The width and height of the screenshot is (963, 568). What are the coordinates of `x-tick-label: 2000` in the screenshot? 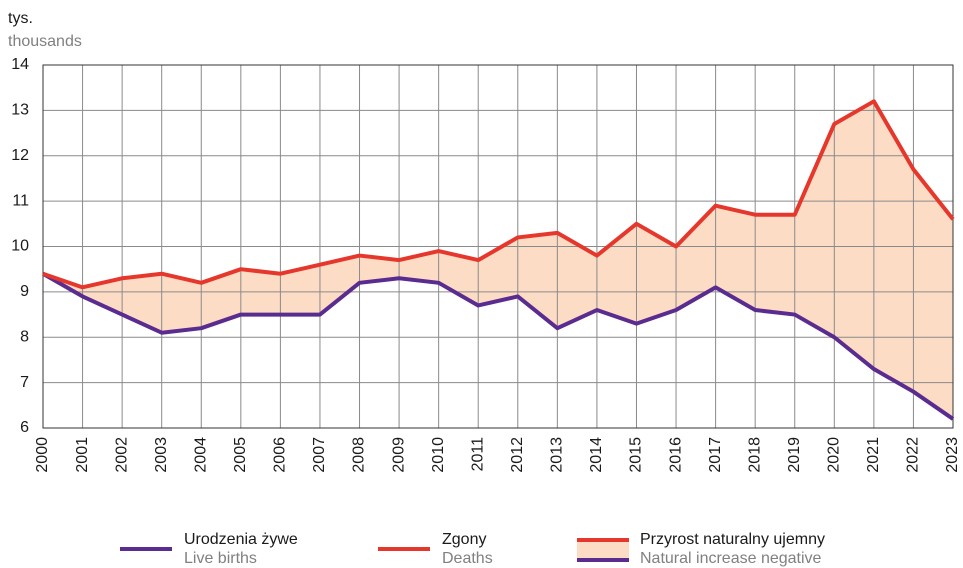 It's located at (42, 455).